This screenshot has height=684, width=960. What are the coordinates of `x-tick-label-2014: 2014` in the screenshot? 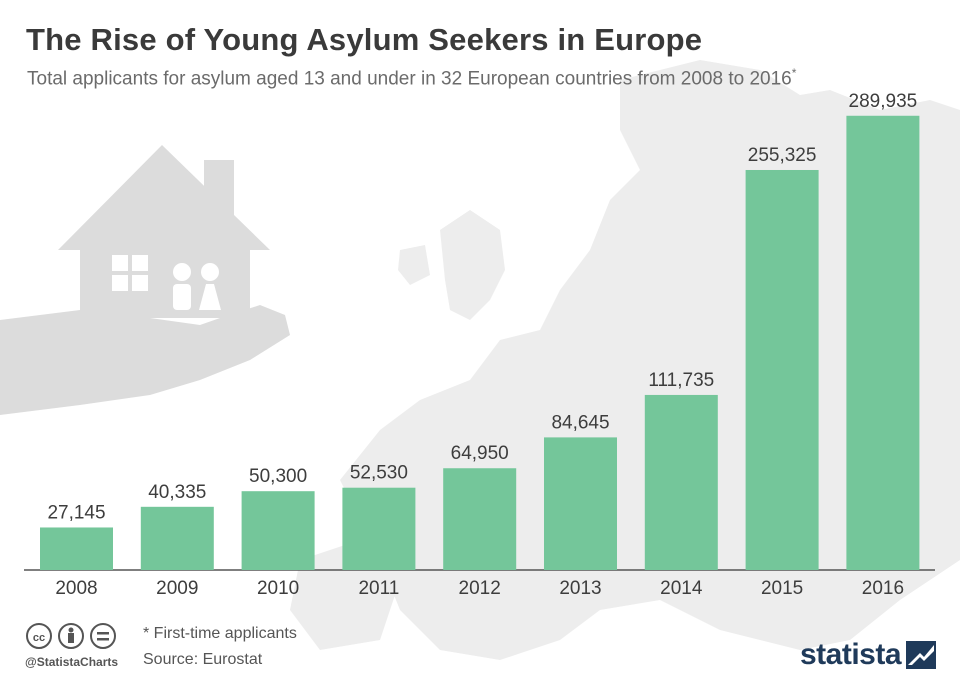 It's located at (681, 588).